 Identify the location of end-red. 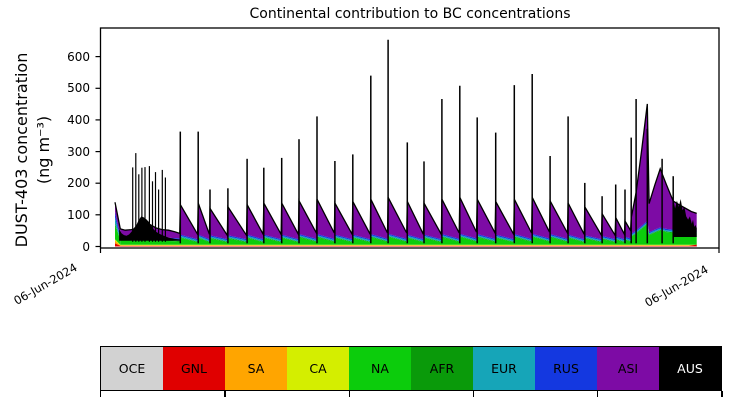
(693, 245).